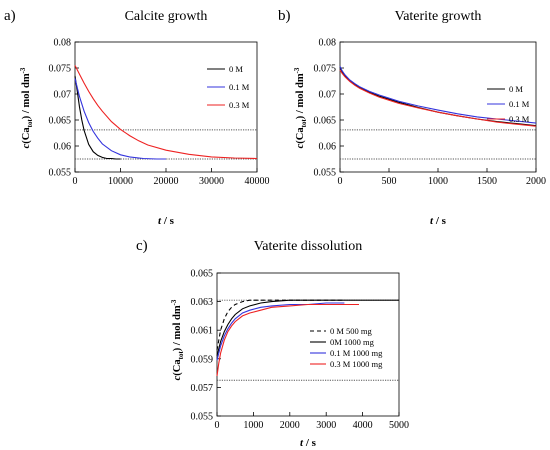 Image resolution: width=550 pixels, height=450 pixels. I want to click on legend-label: 0.3 M 1000 mg, so click(356, 364).